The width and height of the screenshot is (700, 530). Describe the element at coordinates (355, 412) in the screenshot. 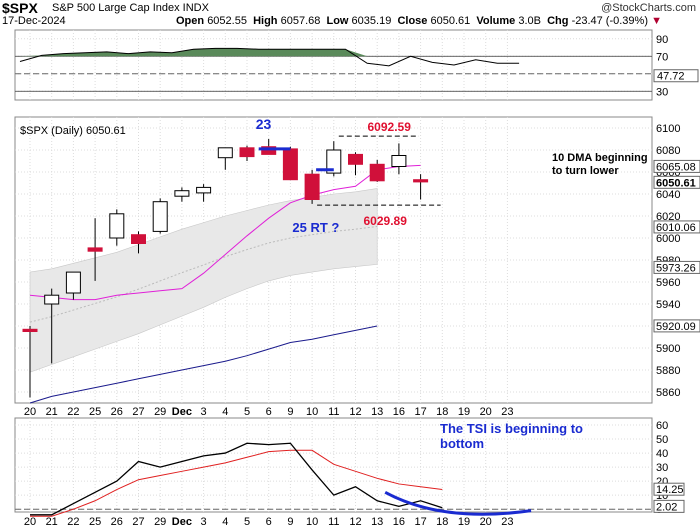

I see `price-x-label: 12` at that location.